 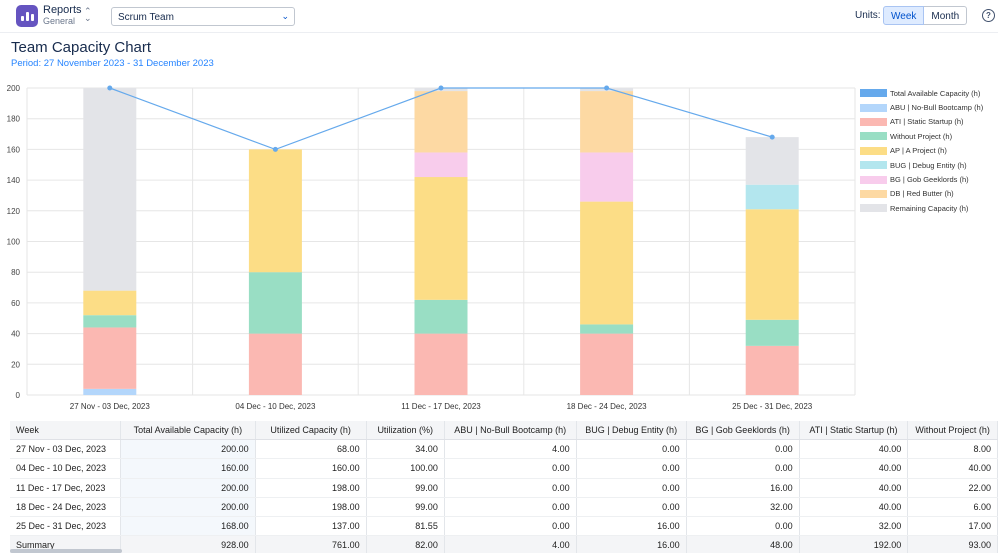 What do you see at coordinates (935, 93) in the screenshot?
I see `legend-label: Total Available Capacity (h)` at bounding box center [935, 93].